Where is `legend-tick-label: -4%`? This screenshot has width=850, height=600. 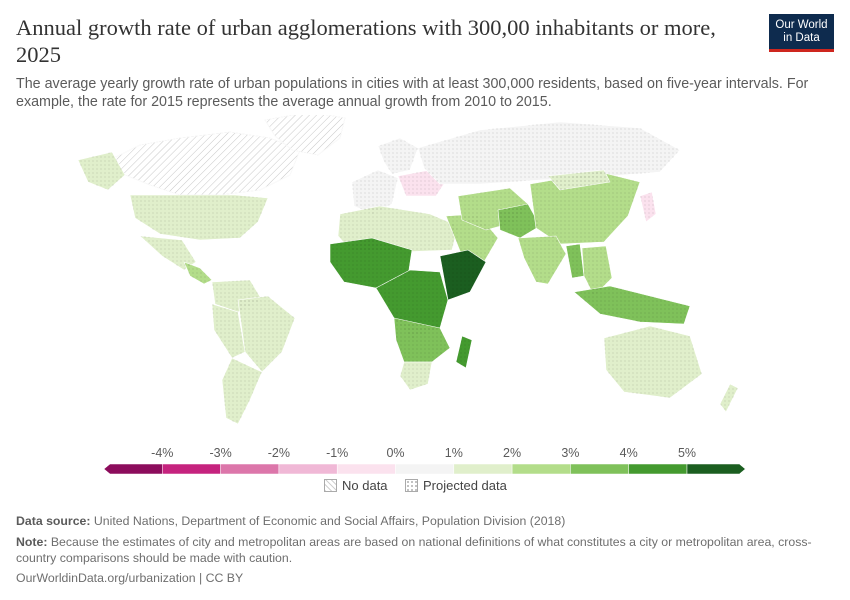
legend-tick-label: -4% is located at coordinates (162, 453).